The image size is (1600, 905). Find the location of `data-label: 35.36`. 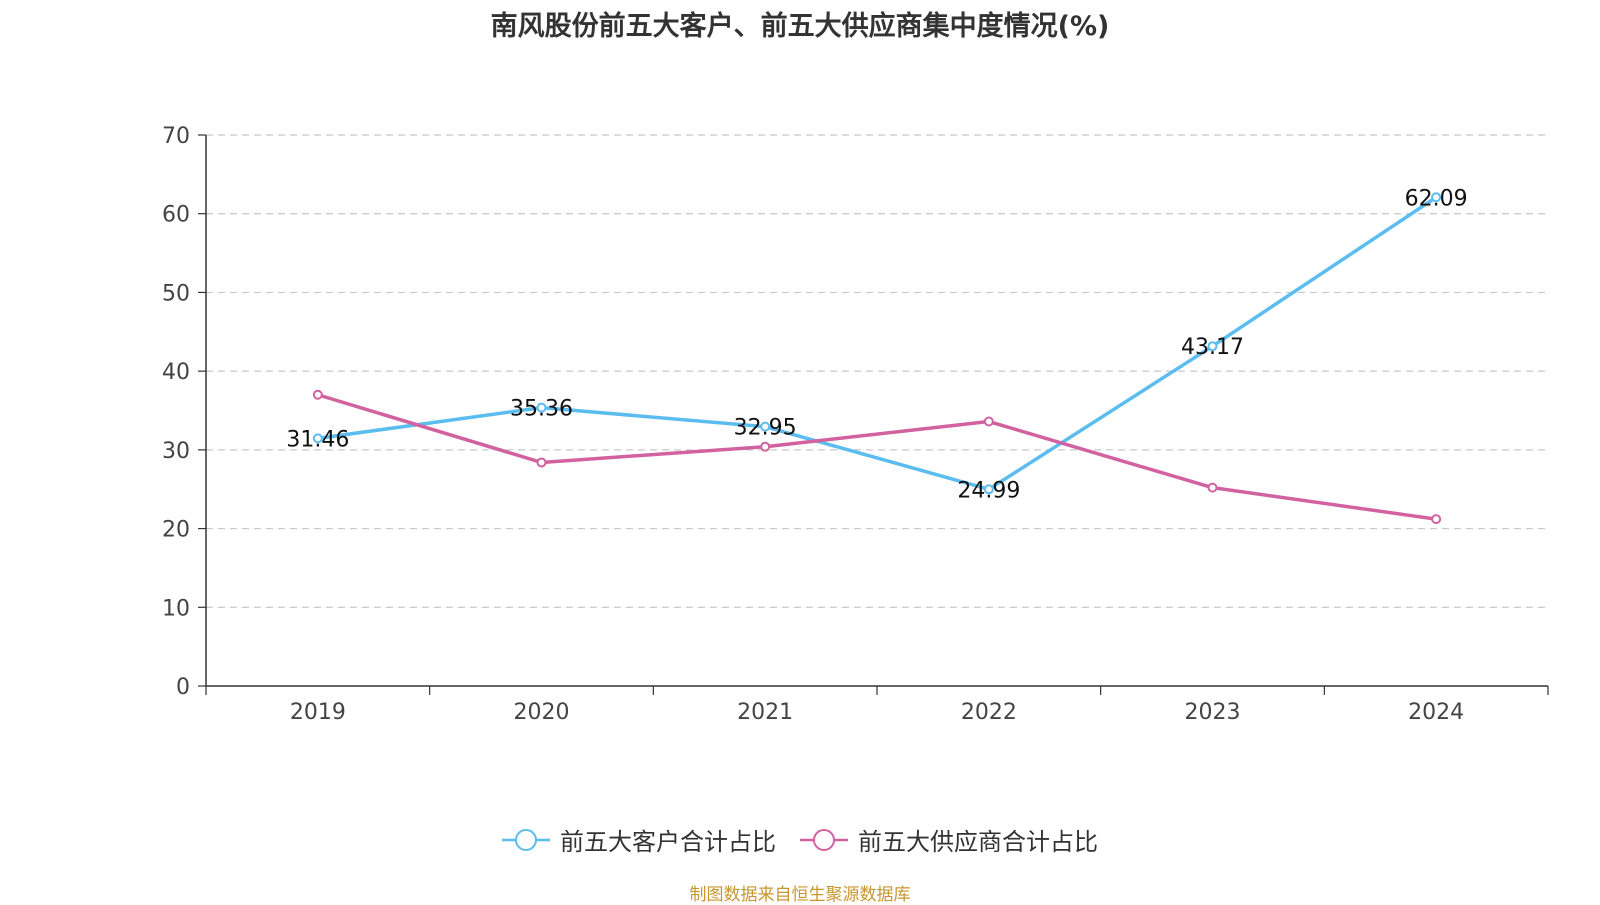

data-label: 35.36 is located at coordinates (541, 409).